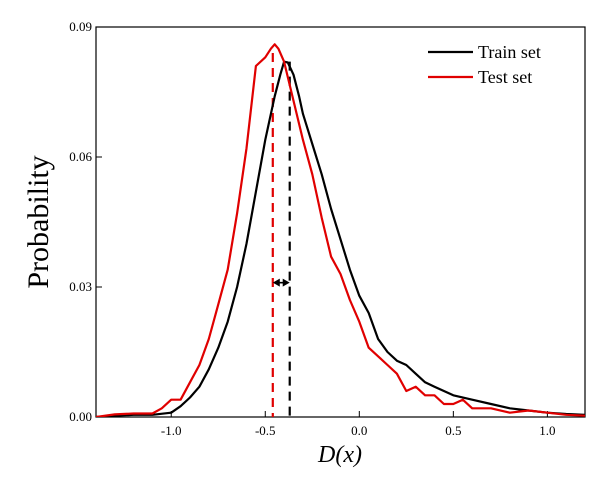  Describe the element at coordinates (80, 26) in the screenshot. I see `y-tick-label: 0.09` at that location.